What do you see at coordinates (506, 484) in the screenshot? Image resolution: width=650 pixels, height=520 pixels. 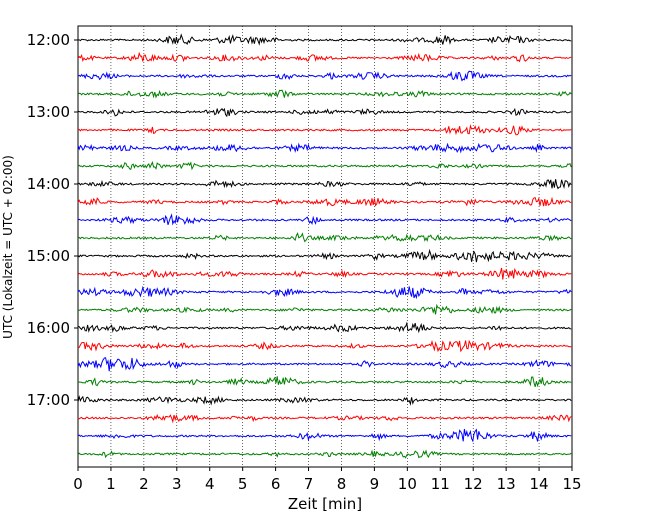 I see `x-tick-label: 13` at bounding box center [506, 484].